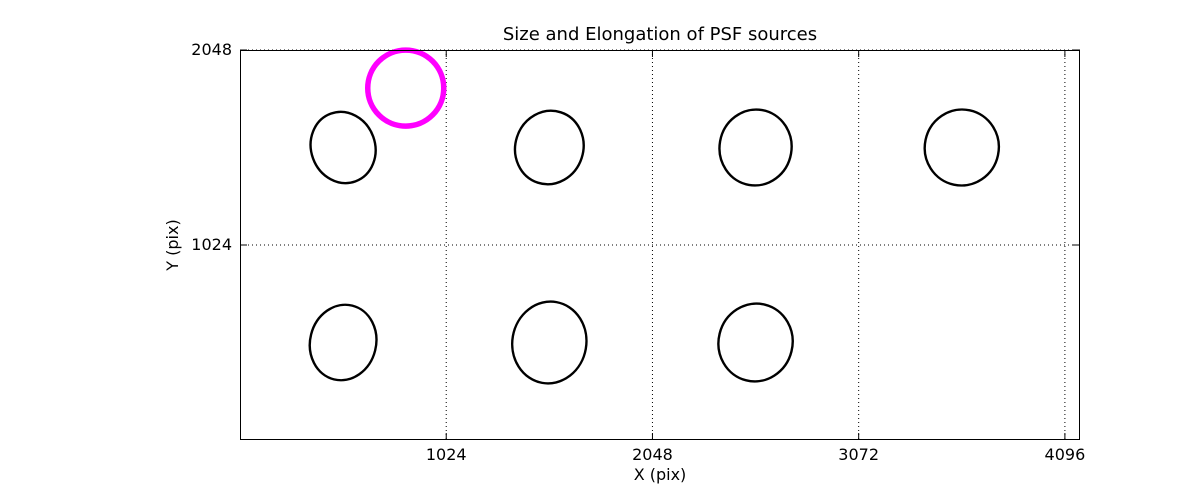  Describe the element at coordinates (1065, 454) in the screenshot. I see `x-tick-label: 4096` at that location.